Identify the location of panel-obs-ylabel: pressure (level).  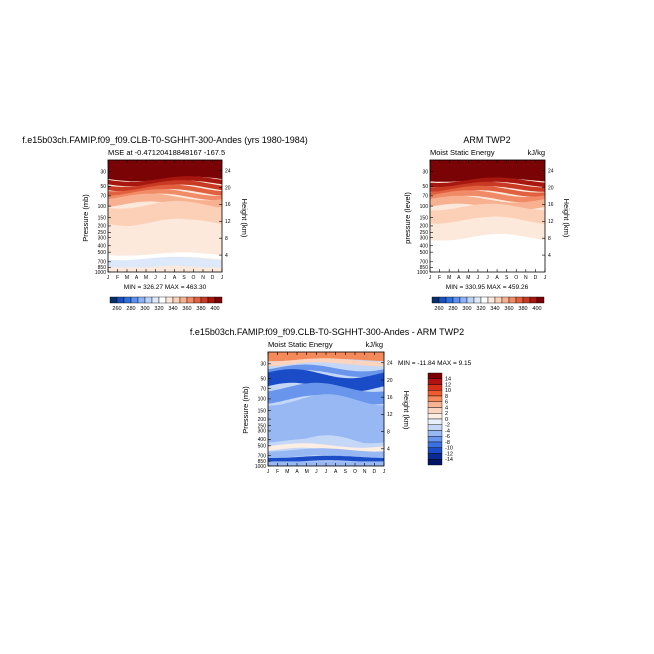
(407, 218).